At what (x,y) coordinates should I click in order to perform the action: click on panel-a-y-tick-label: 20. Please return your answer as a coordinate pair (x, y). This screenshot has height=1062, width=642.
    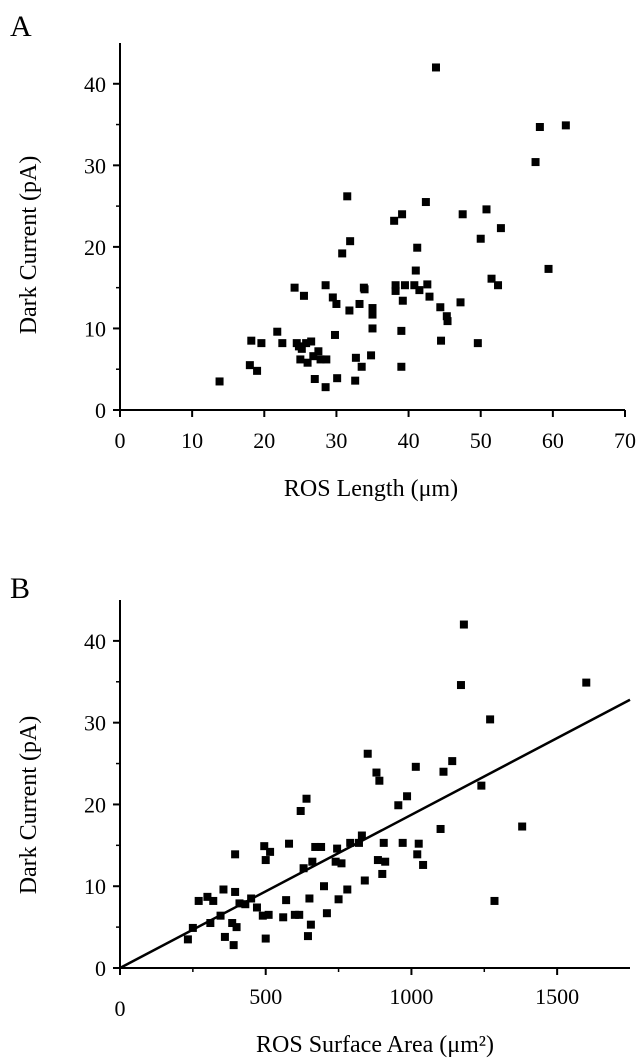
    Looking at the image, I should click on (95, 247).